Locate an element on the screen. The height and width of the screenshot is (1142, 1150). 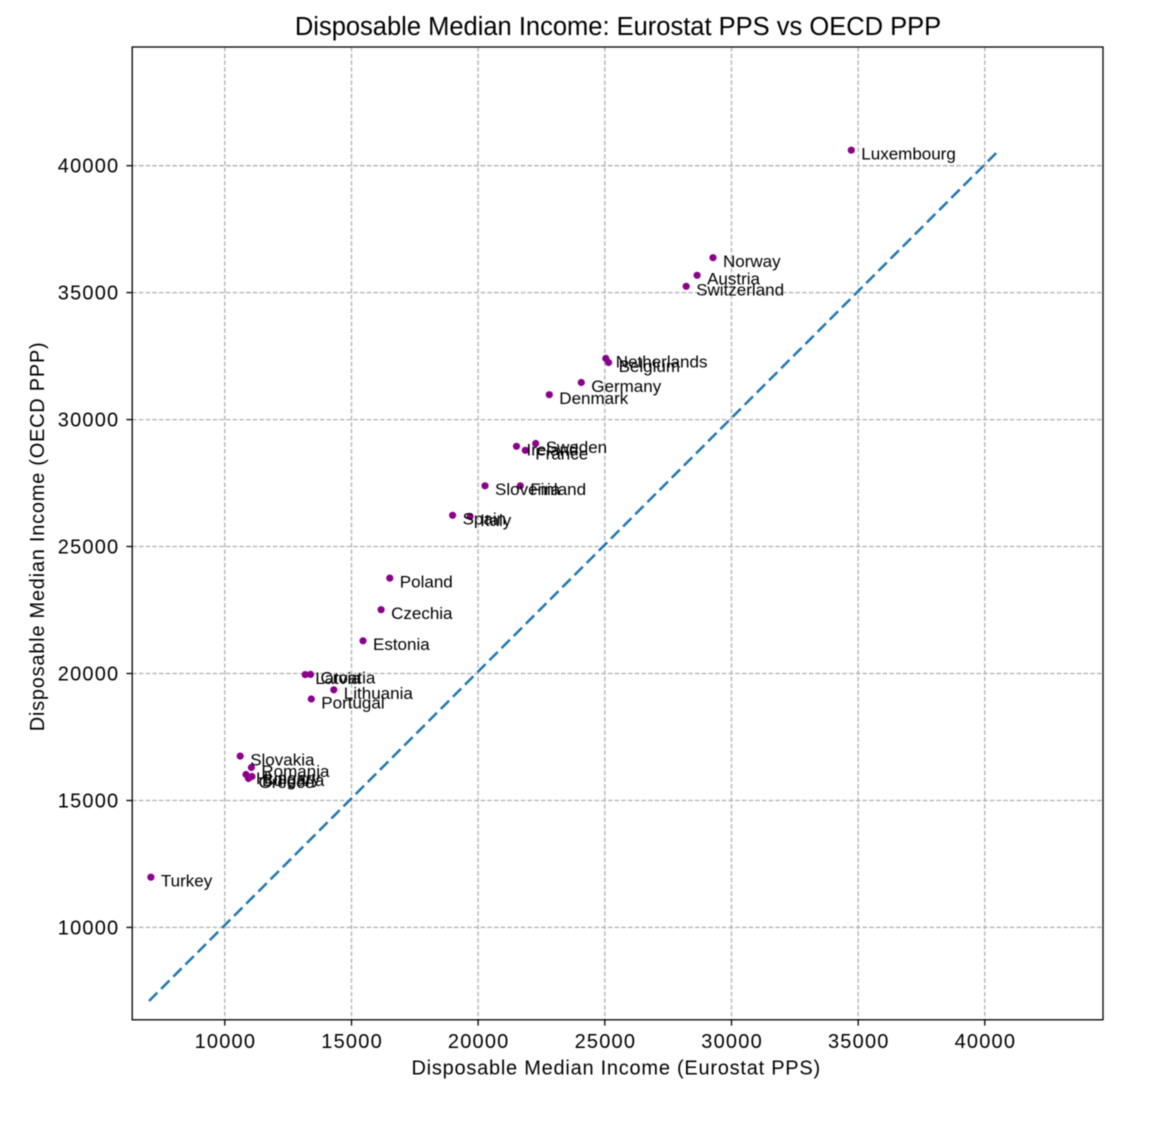
svg-text: Hungary is located at coordinates (288, 778).